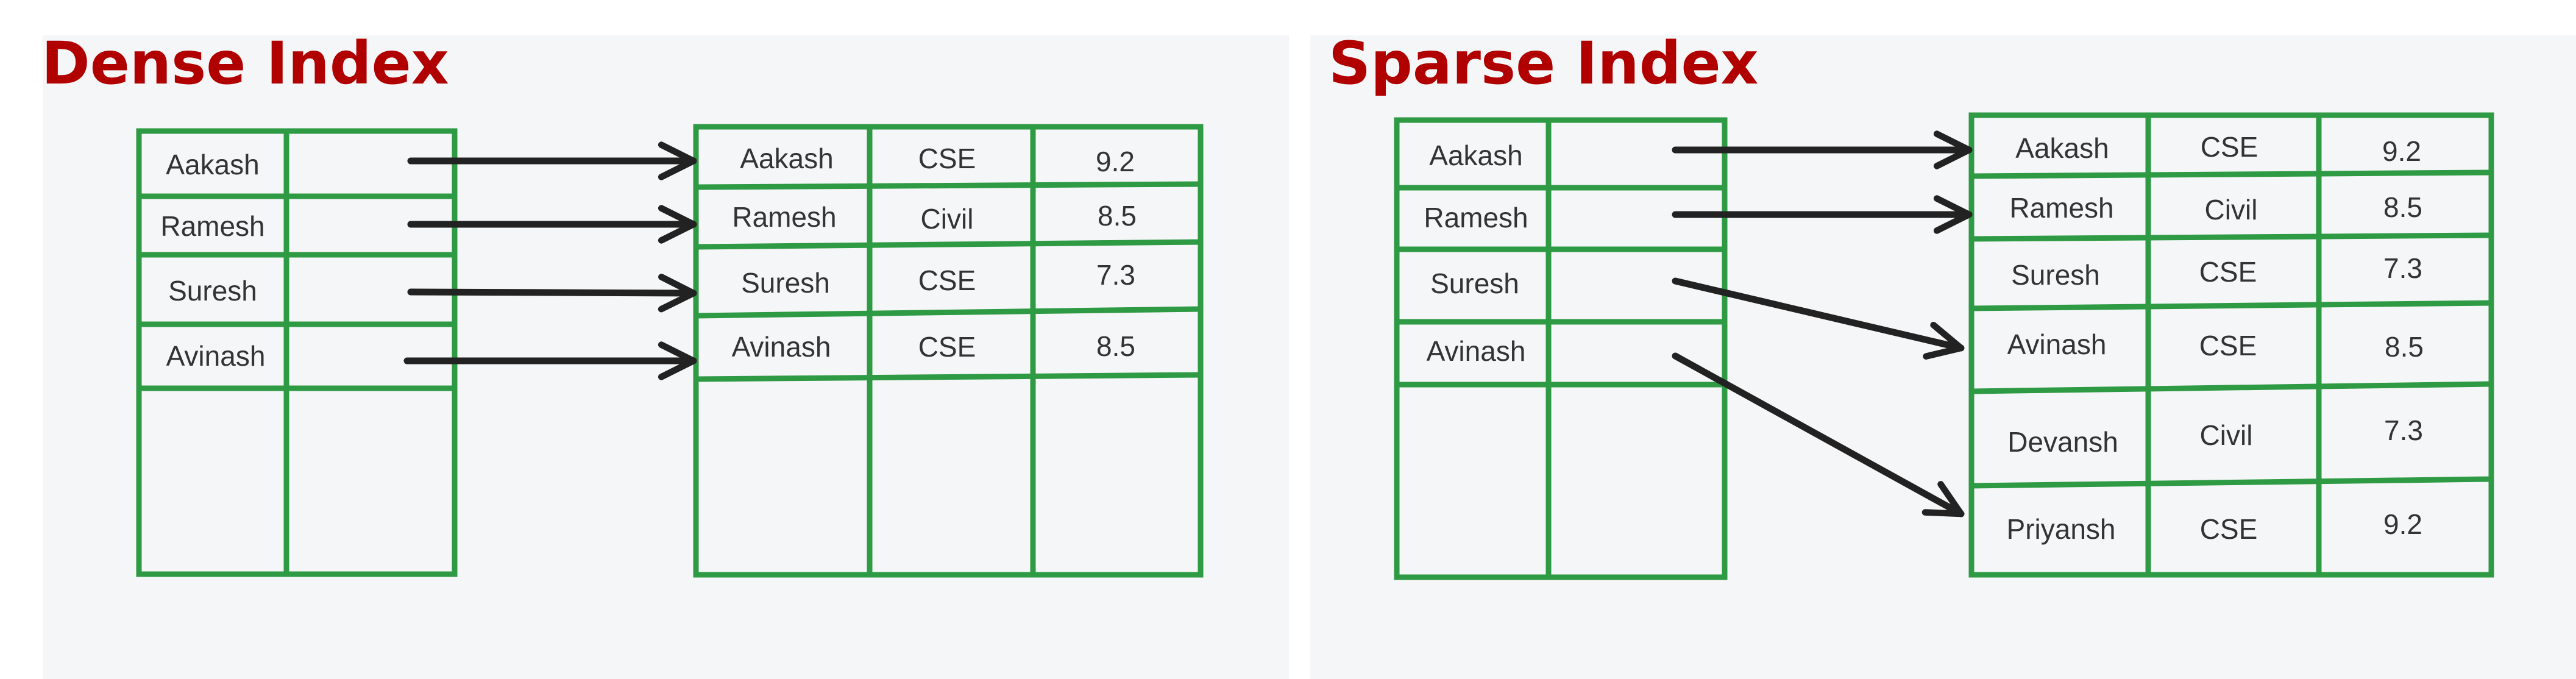 Image resolution: width=2576 pixels, height=679 pixels. Describe the element at coordinates (1476, 217) in the screenshot. I see `sparse-index-entry-2: Ramesh` at that location.